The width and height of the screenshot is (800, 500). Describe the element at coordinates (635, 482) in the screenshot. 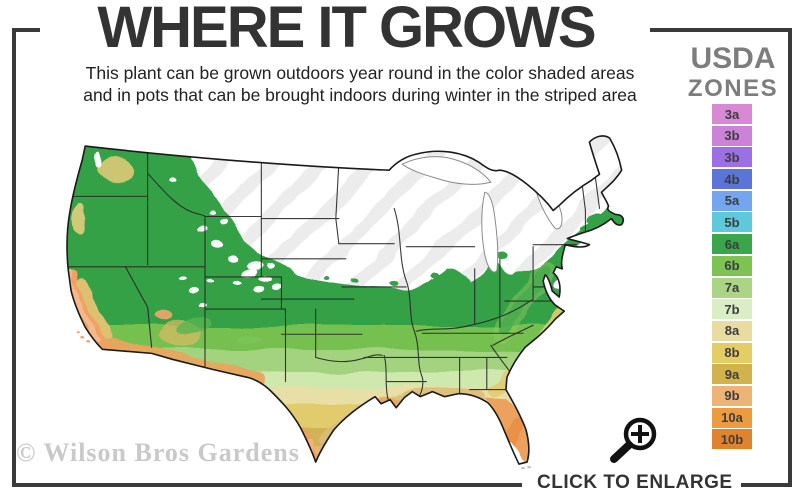

I see `click-to-enlarge-label: CLICK TO ENLARGE` at that location.